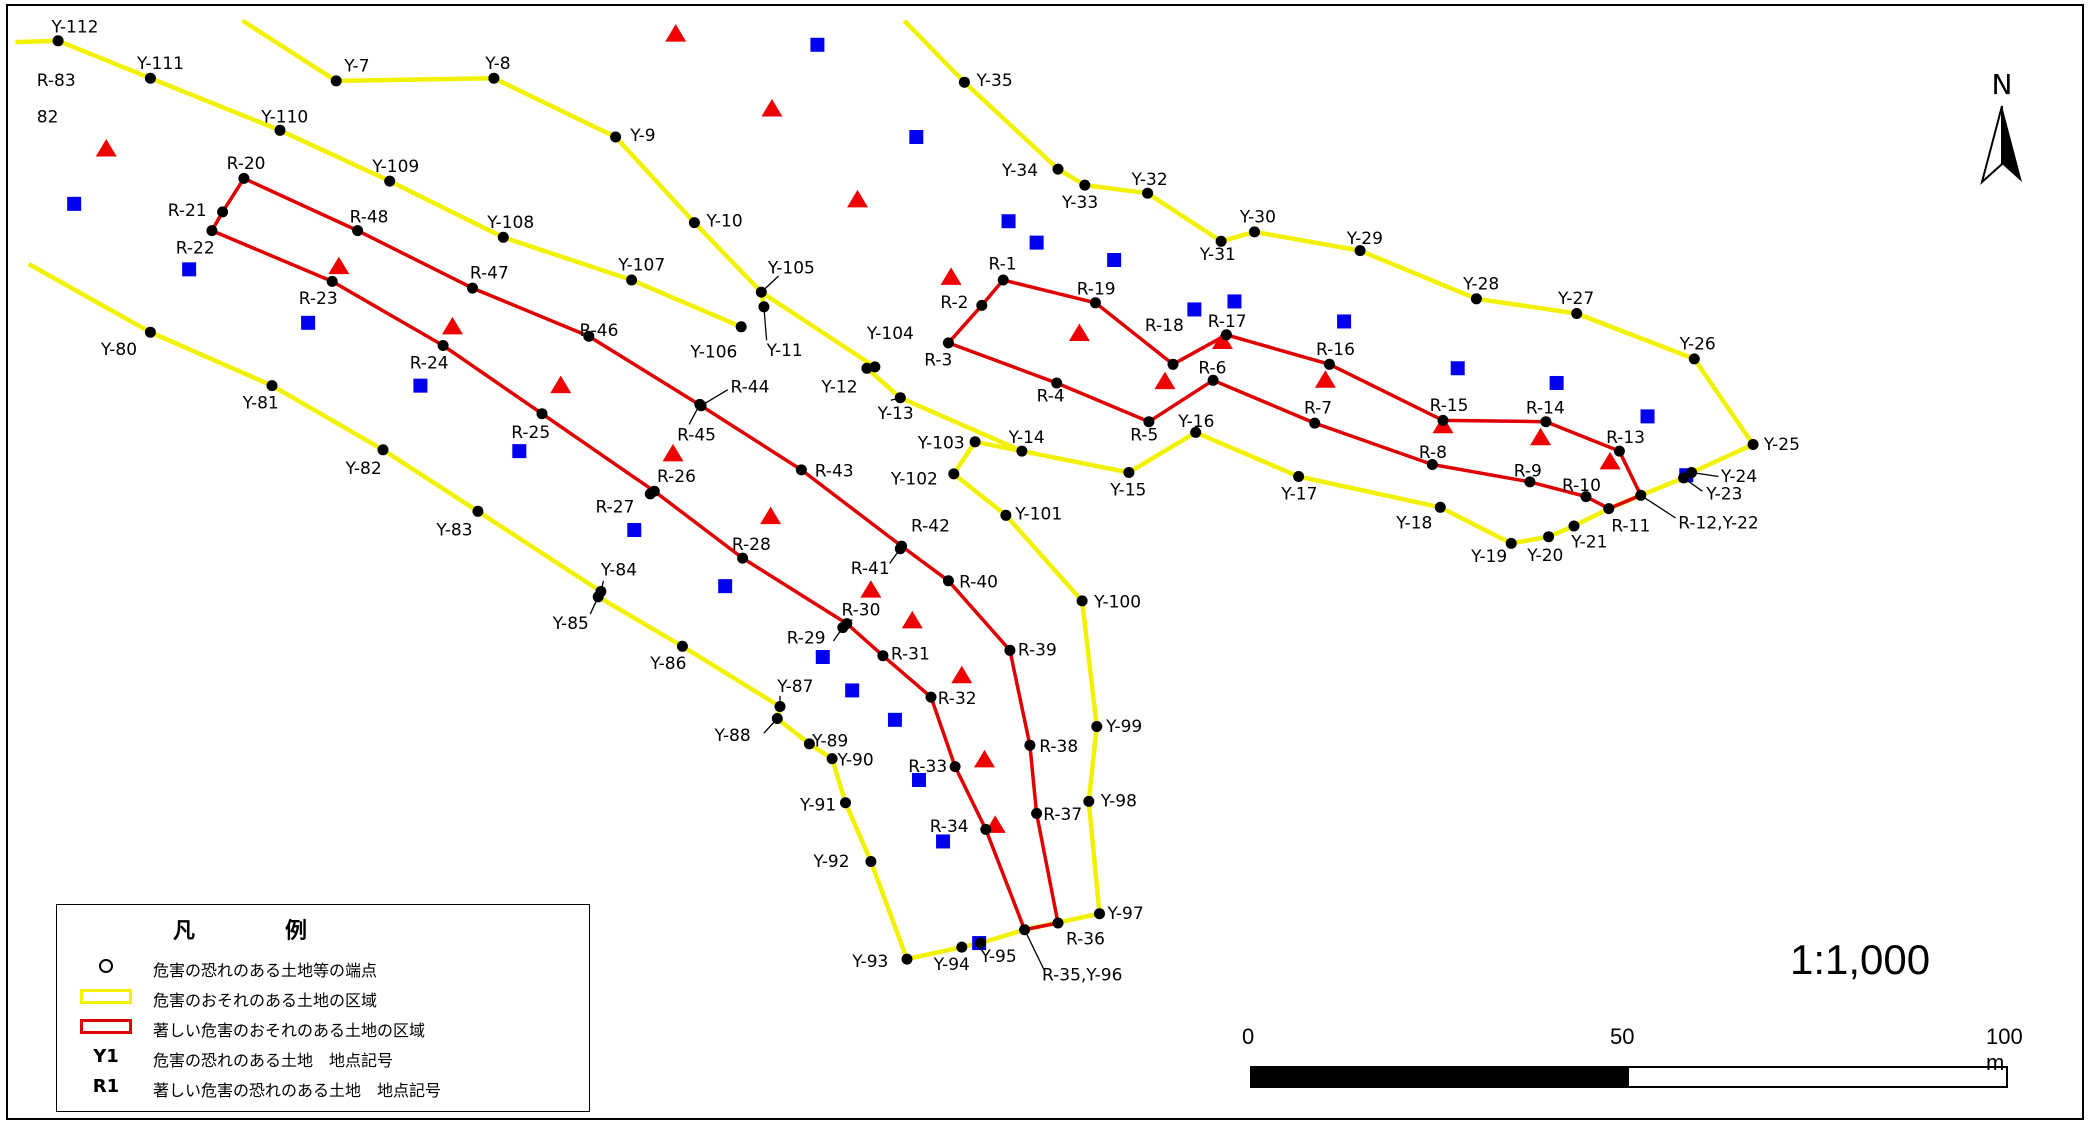 This screenshot has width=2096, height=1128. I want to click on point-label: R-33, so click(927, 767).